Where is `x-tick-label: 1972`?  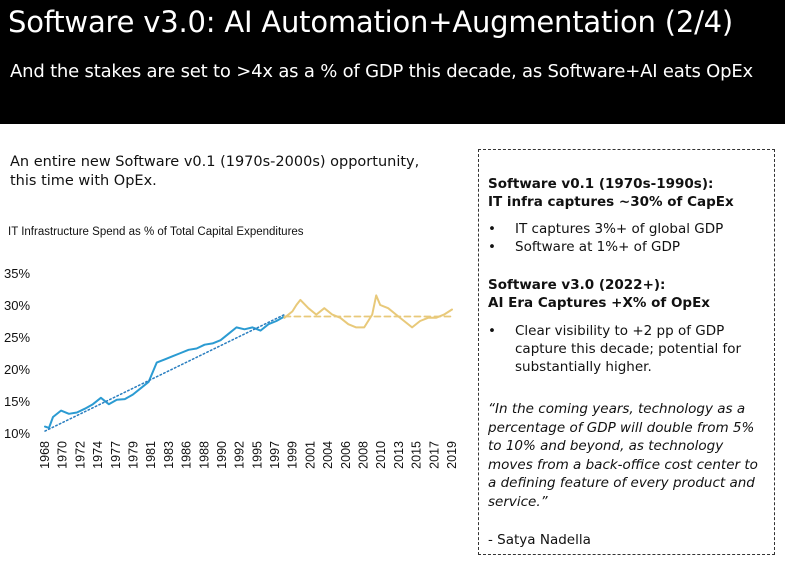
x-tick-label: 1972 is located at coordinates (80, 455).